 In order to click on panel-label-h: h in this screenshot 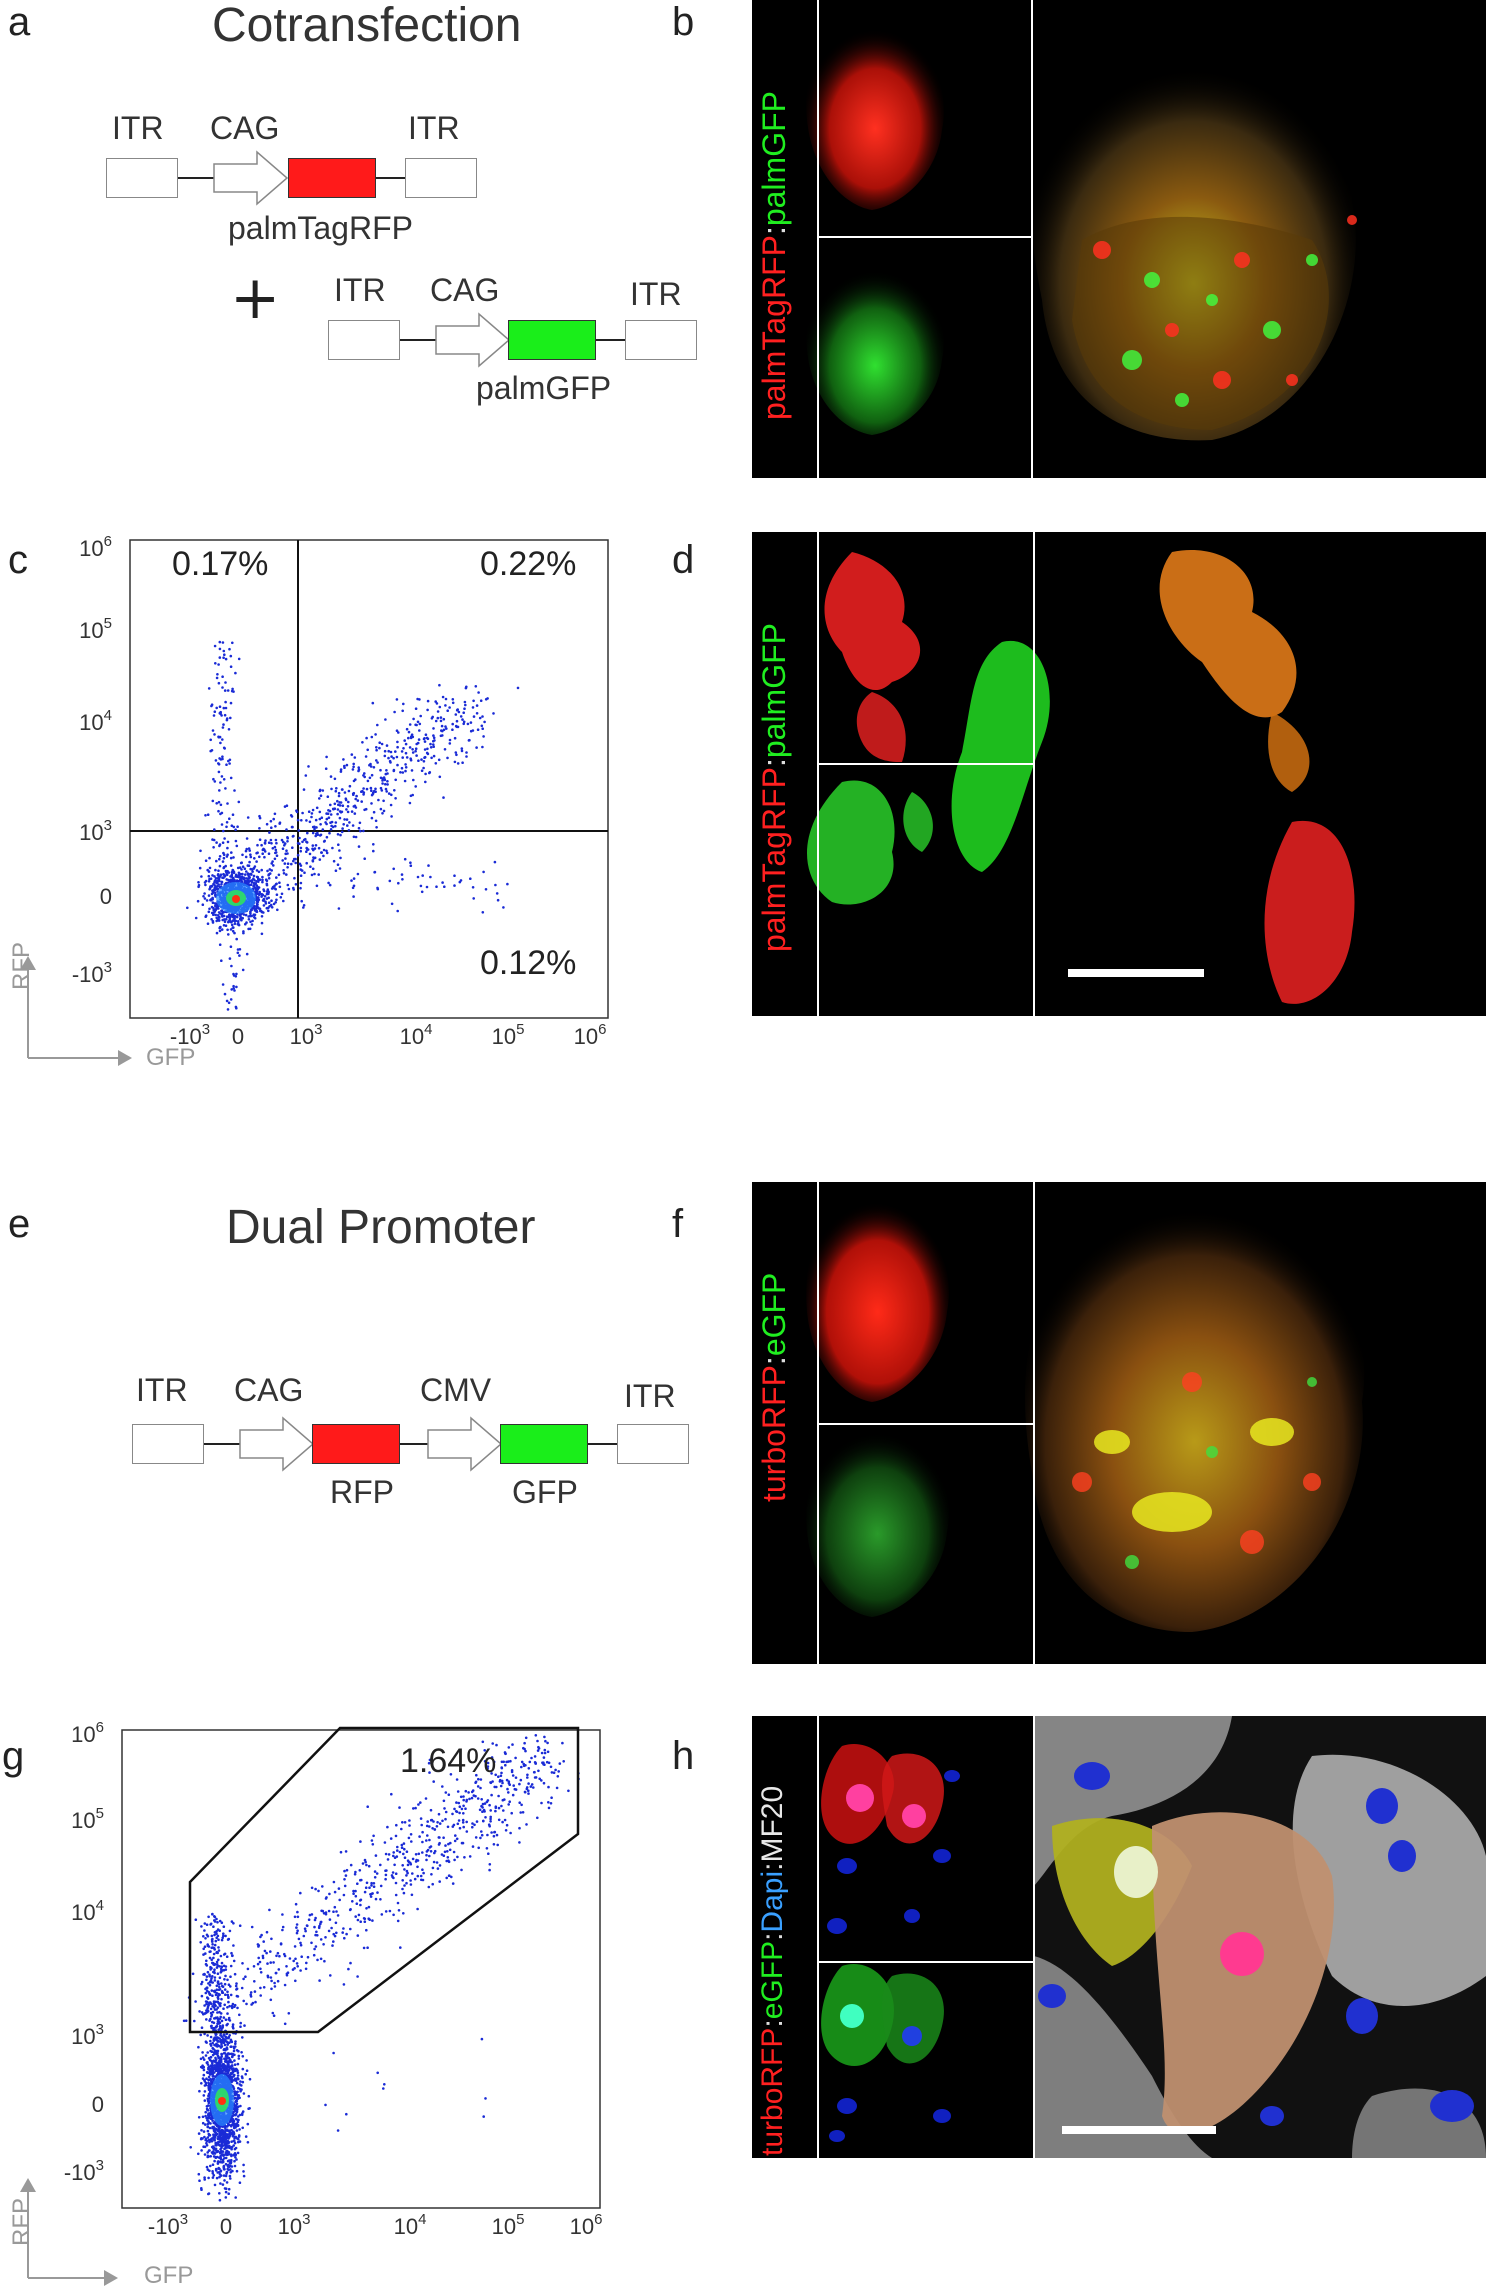, I will do `click(683, 1756)`.